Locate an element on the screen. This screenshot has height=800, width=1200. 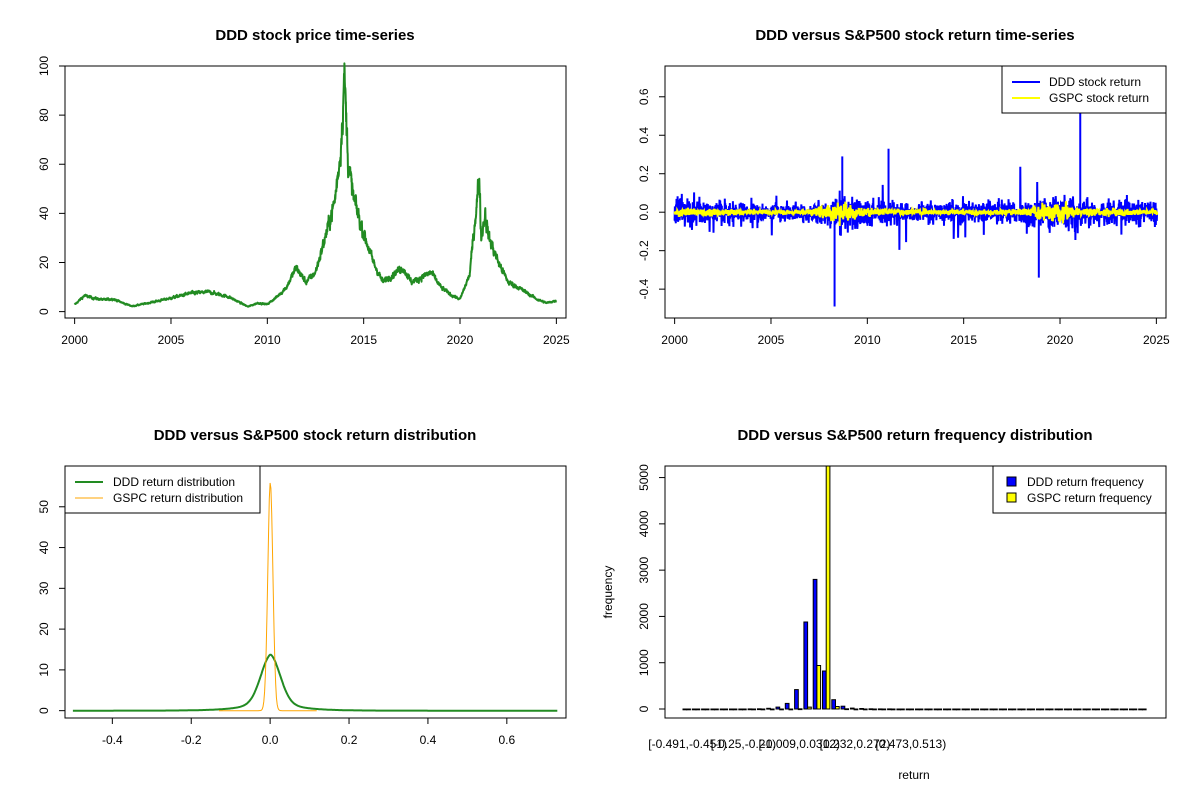
returns-y-tick-label: -0.2 is located at coordinates (644, 250).